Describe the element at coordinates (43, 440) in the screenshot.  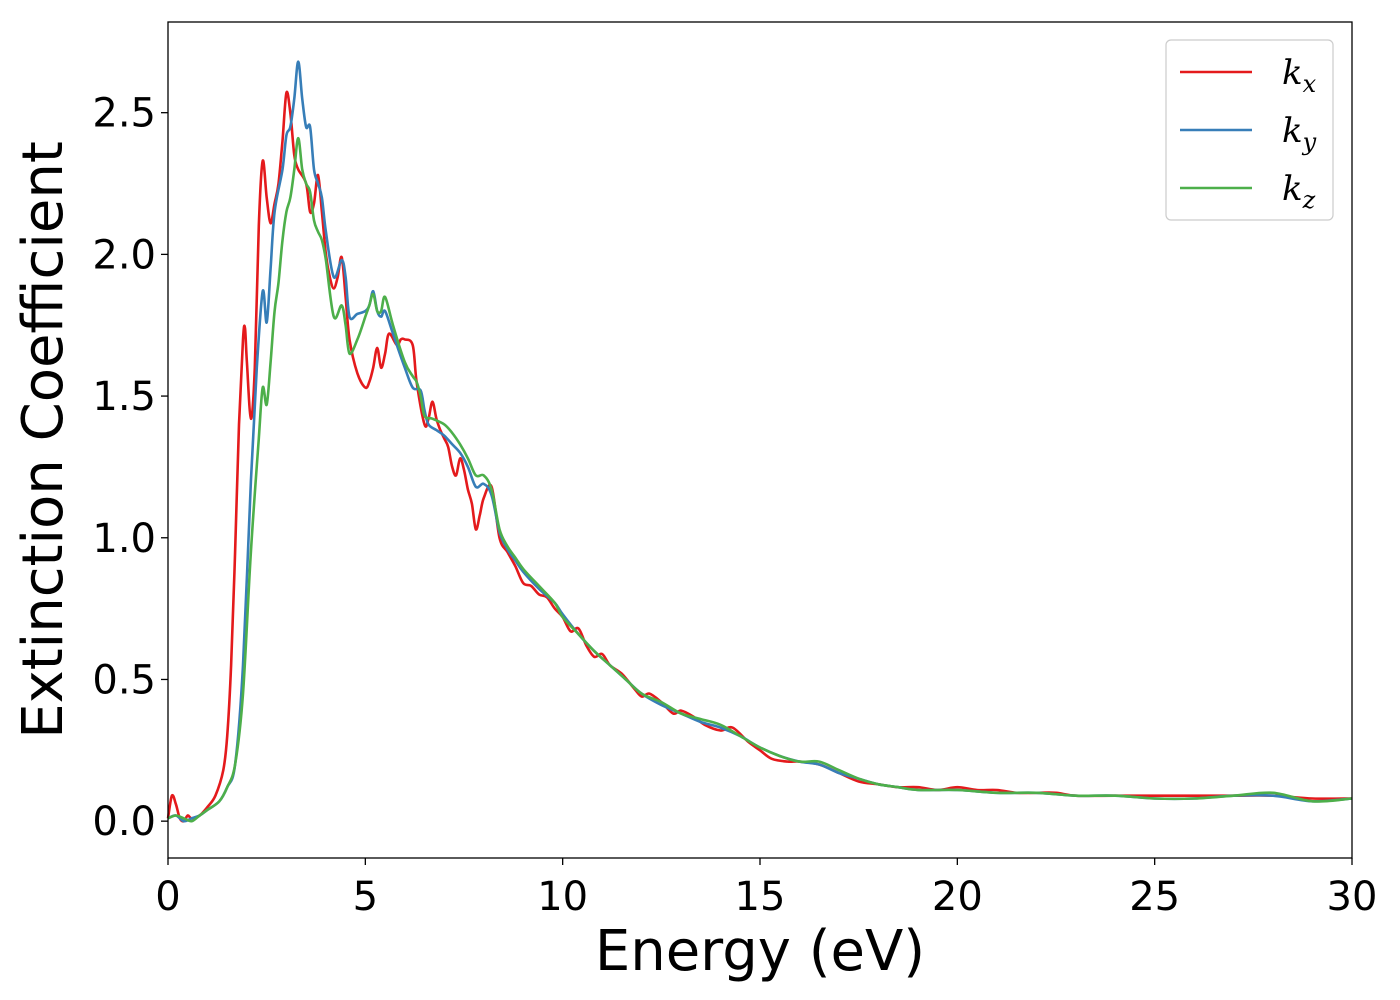
I see `y-axis-label: Extinction Coefficient` at that location.